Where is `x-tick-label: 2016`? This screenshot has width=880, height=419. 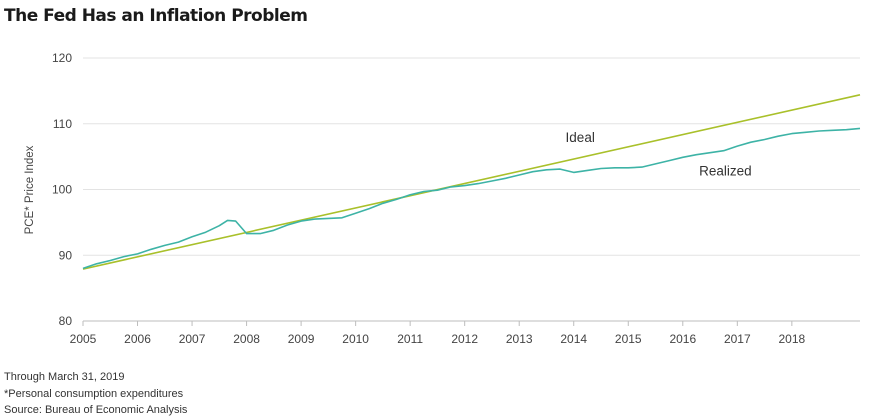
x-tick-label: 2016 is located at coordinates (682, 339).